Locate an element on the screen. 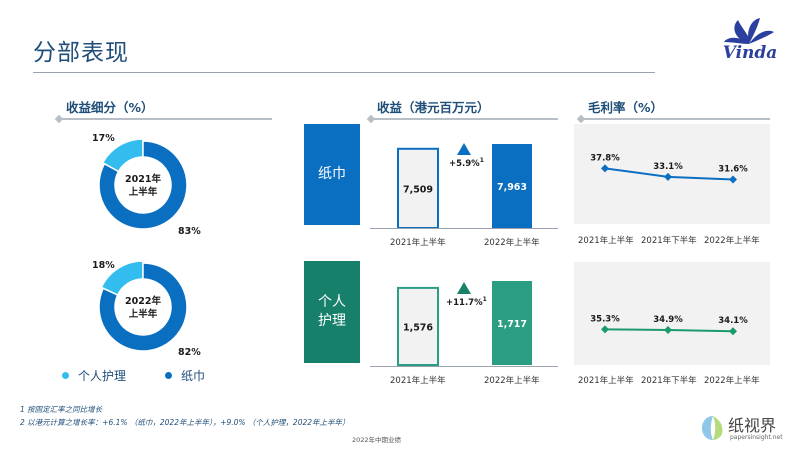  legend-label-personal-care: 个人护理 is located at coordinates (102, 376).